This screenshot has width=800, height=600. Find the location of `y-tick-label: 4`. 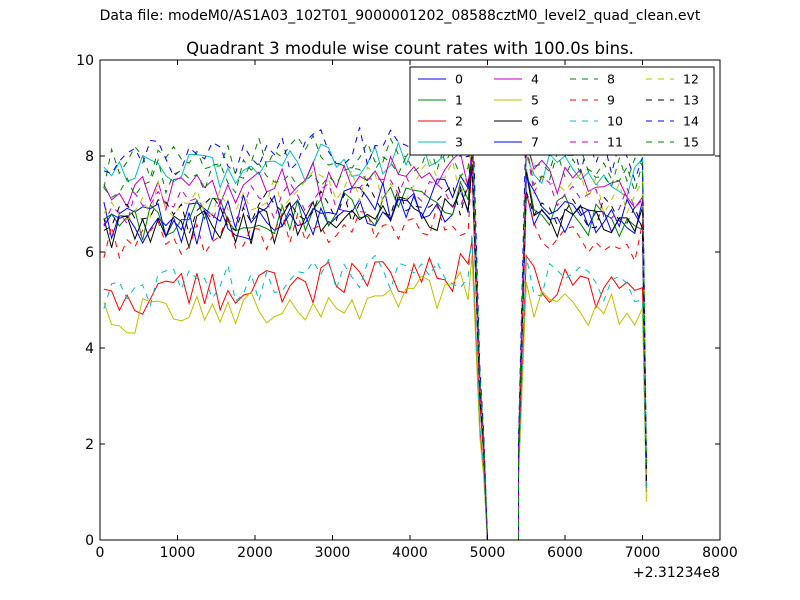

y-tick-label: 4 is located at coordinates (89, 349).